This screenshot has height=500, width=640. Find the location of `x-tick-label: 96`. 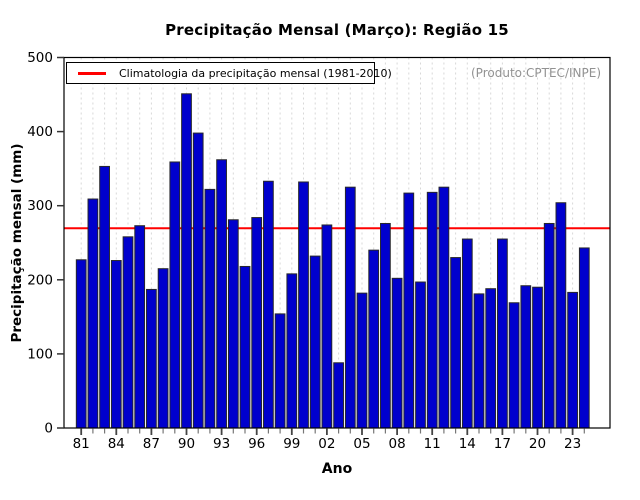

x-tick-label: 96 is located at coordinates (256, 444).